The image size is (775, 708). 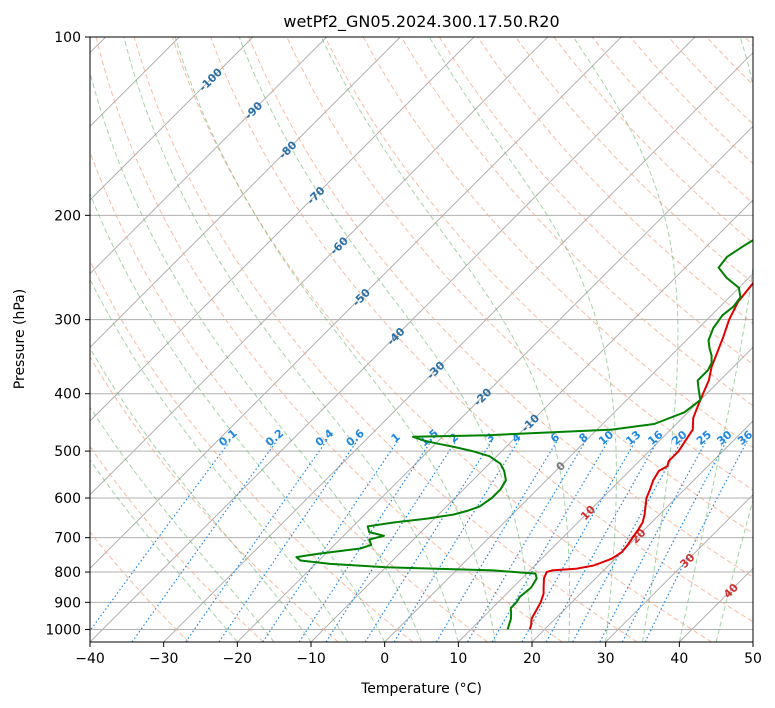 What do you see at coordinates (753, 659) in the screenshot?
I see `x-tick-label: 50` at bounding box center [753, 659].